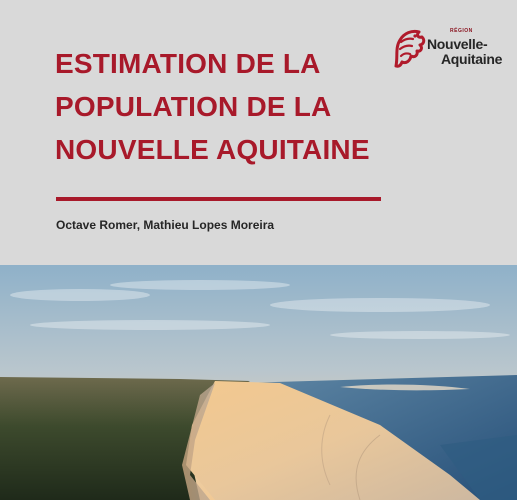 This screenshot has height=500, width=517. I want to click on authors-line: Octave Romer, Mathieu Lopes Moreira, so click(165, 225).